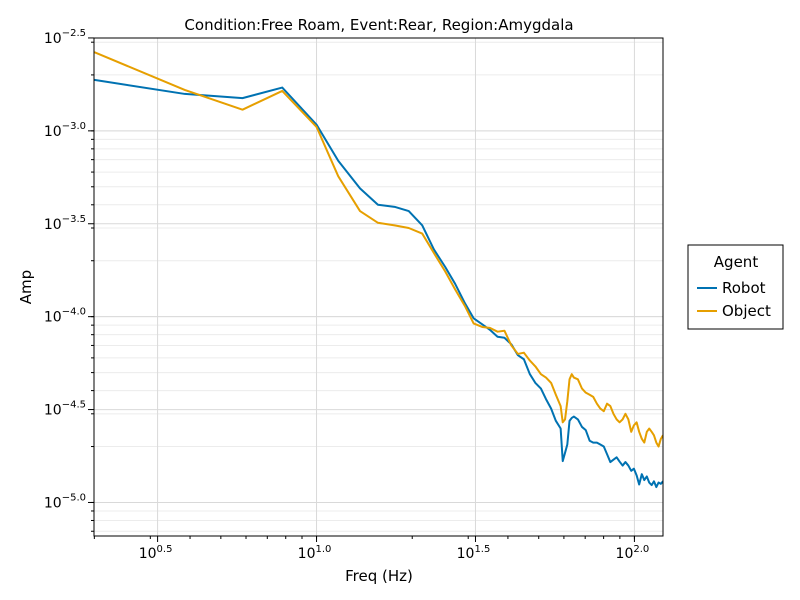 The height and width of the screenshot is (600, 800). I want to click on x-tick-label: 101.5, so click(474, 553).